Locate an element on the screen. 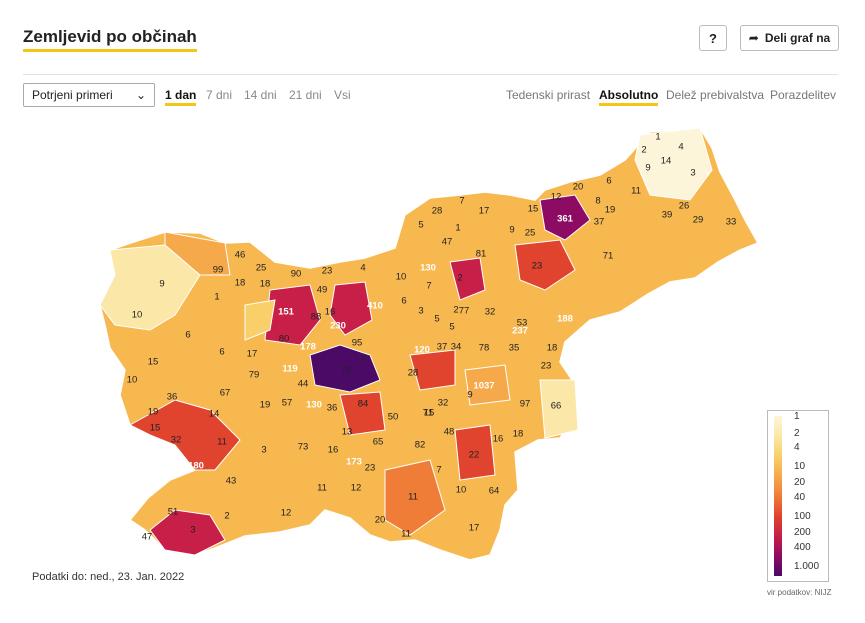  municipality-value-label: 80 is located at coordinates (284, 339).